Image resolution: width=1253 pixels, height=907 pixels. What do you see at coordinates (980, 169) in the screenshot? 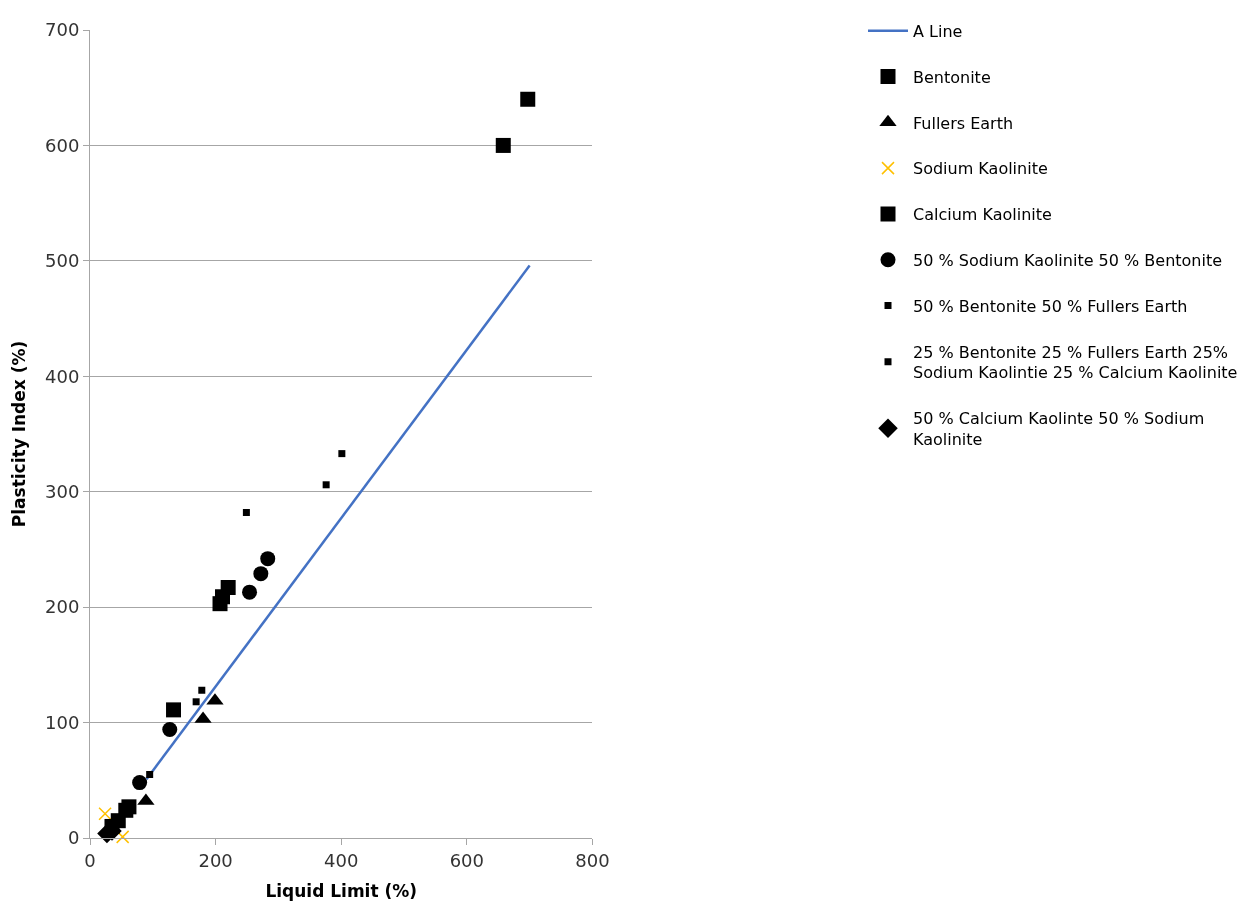
I see `legend-label: Sodium Kaolinite` at bounding box center [980, 169].